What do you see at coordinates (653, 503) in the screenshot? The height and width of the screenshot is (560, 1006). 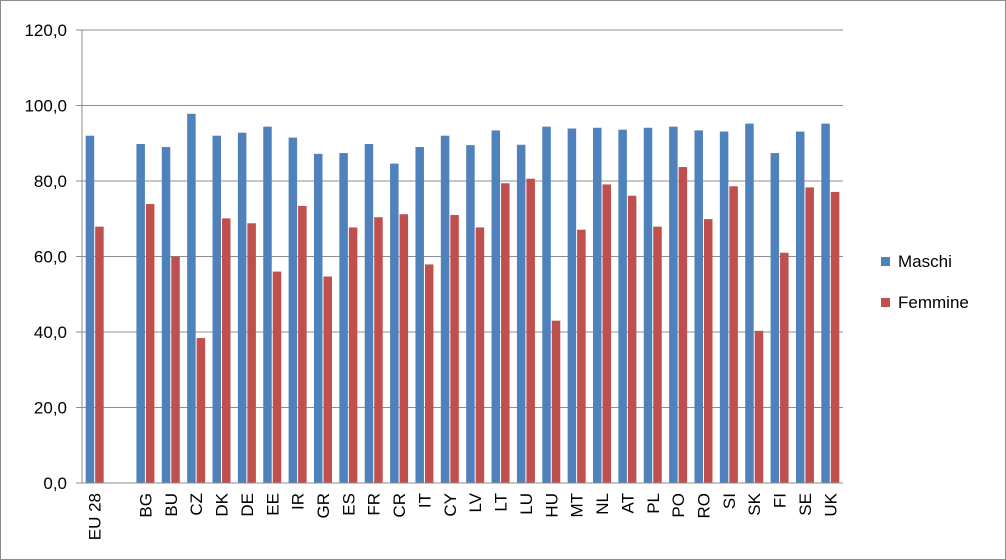 I see `x-tick-label: PL` at bounding box center [653, 503].